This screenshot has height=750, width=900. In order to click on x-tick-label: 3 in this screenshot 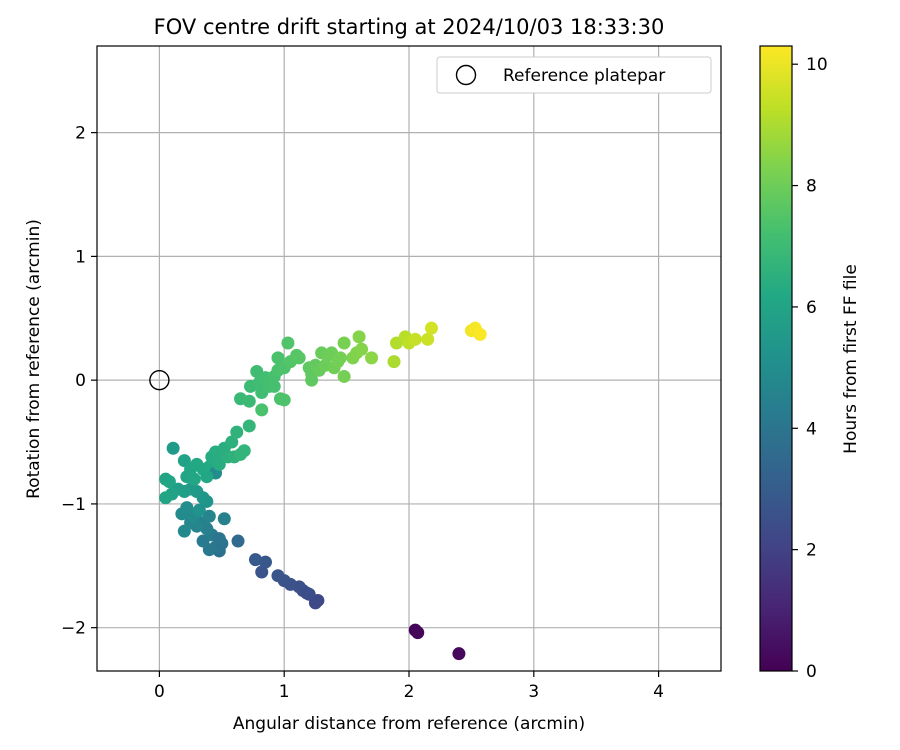, I will do `click(533, 692)`.